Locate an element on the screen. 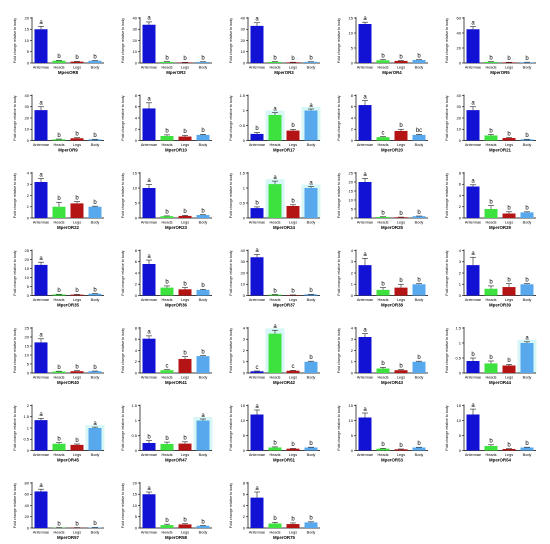 The height and width of the screenshot is (544, 550). panel-title: MperOR41 is located at coordinates (176, 382).